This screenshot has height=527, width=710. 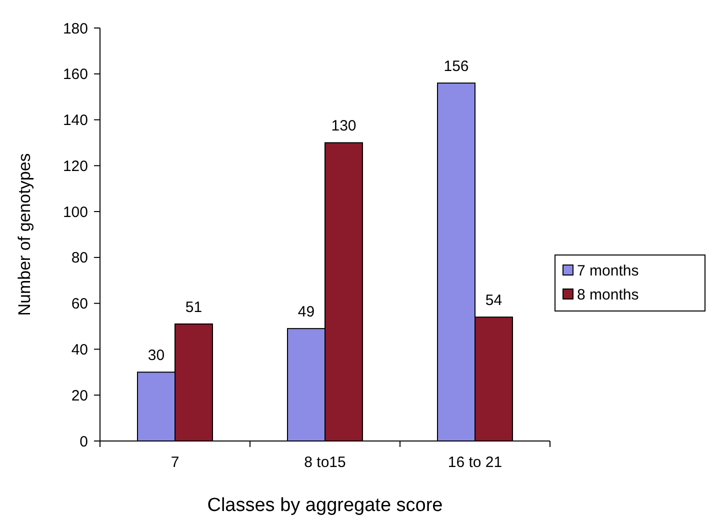 What do you see at coordinates (75, 121) in the screenshot?
I see `y-tick-label: 140` at bounding box center [75, 121].